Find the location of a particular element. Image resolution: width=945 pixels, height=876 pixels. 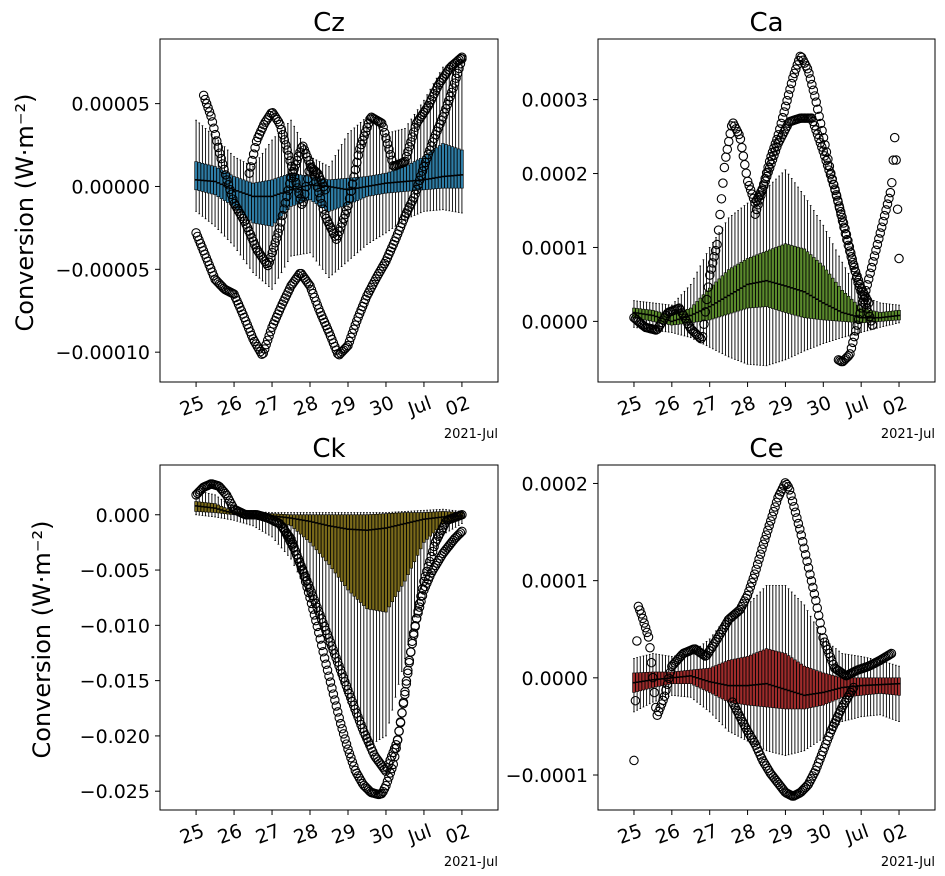

y-tick-label: 0.0003 is located at coordinates (555, 101).